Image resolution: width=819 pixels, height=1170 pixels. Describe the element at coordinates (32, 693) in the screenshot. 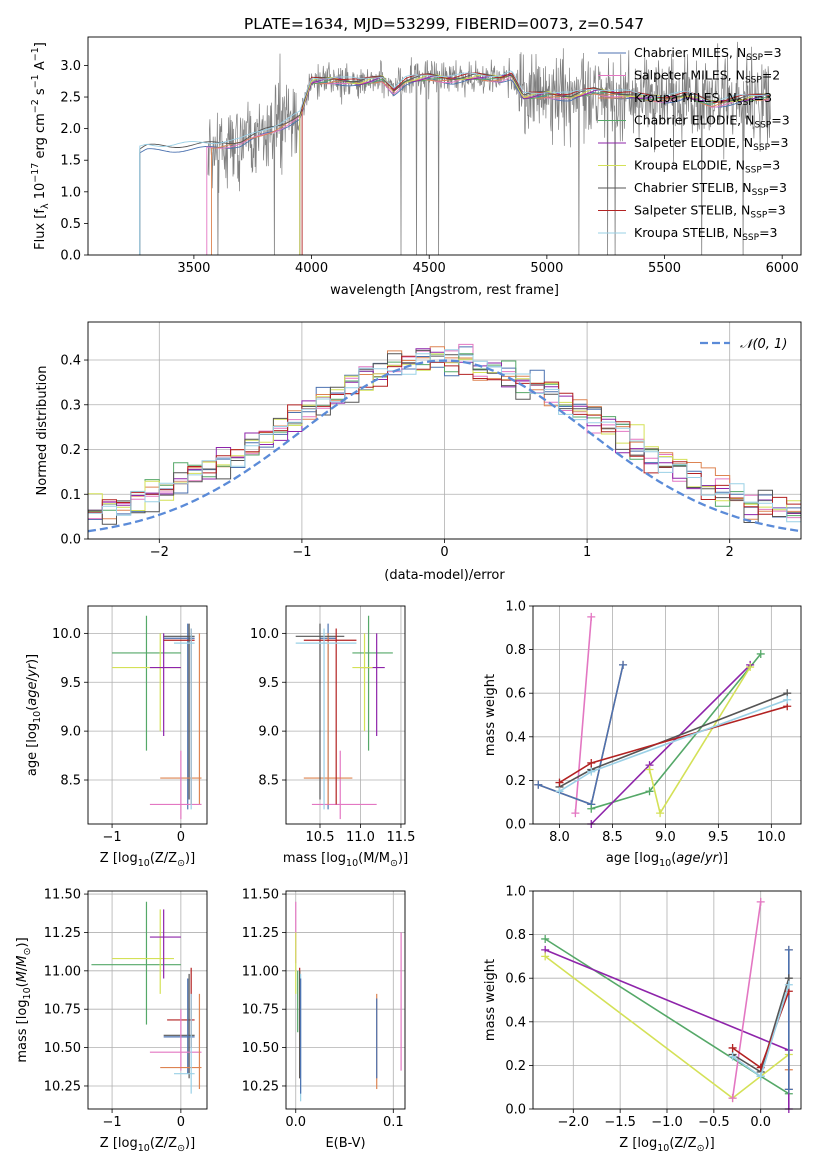

I see `y-axis-label-part: age` at that location.